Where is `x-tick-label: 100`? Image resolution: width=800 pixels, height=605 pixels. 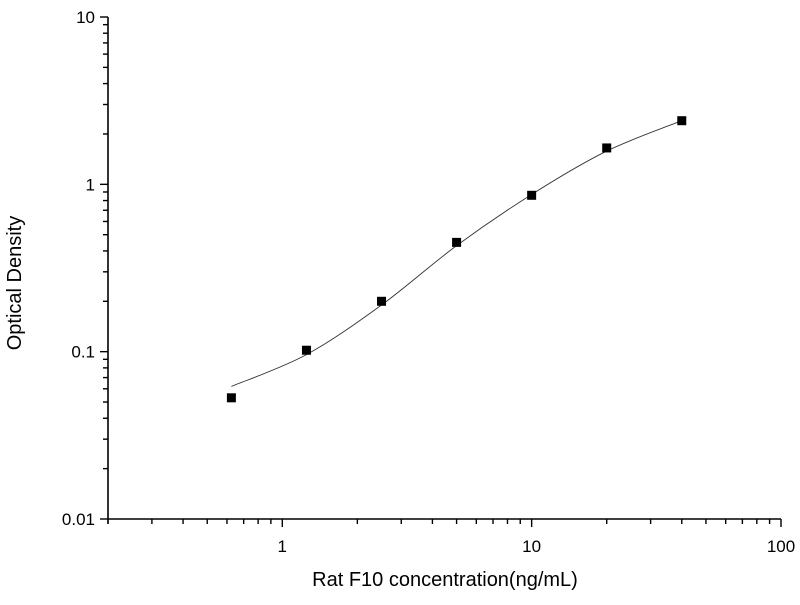
x-tick-label: 100 is located at coordinates (781, 546).